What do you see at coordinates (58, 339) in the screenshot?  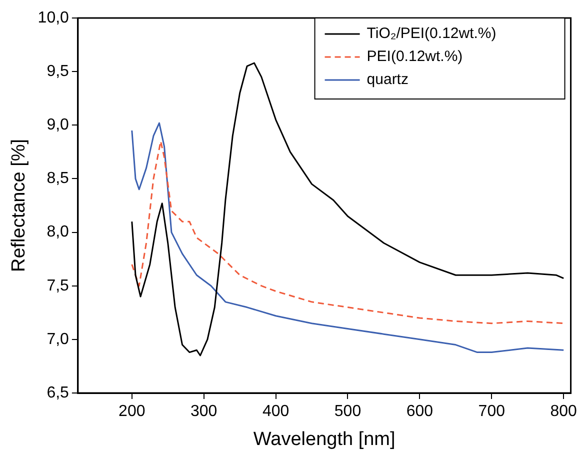 I see `y-tick-label: 7,0` at bounding box center [58, 339].